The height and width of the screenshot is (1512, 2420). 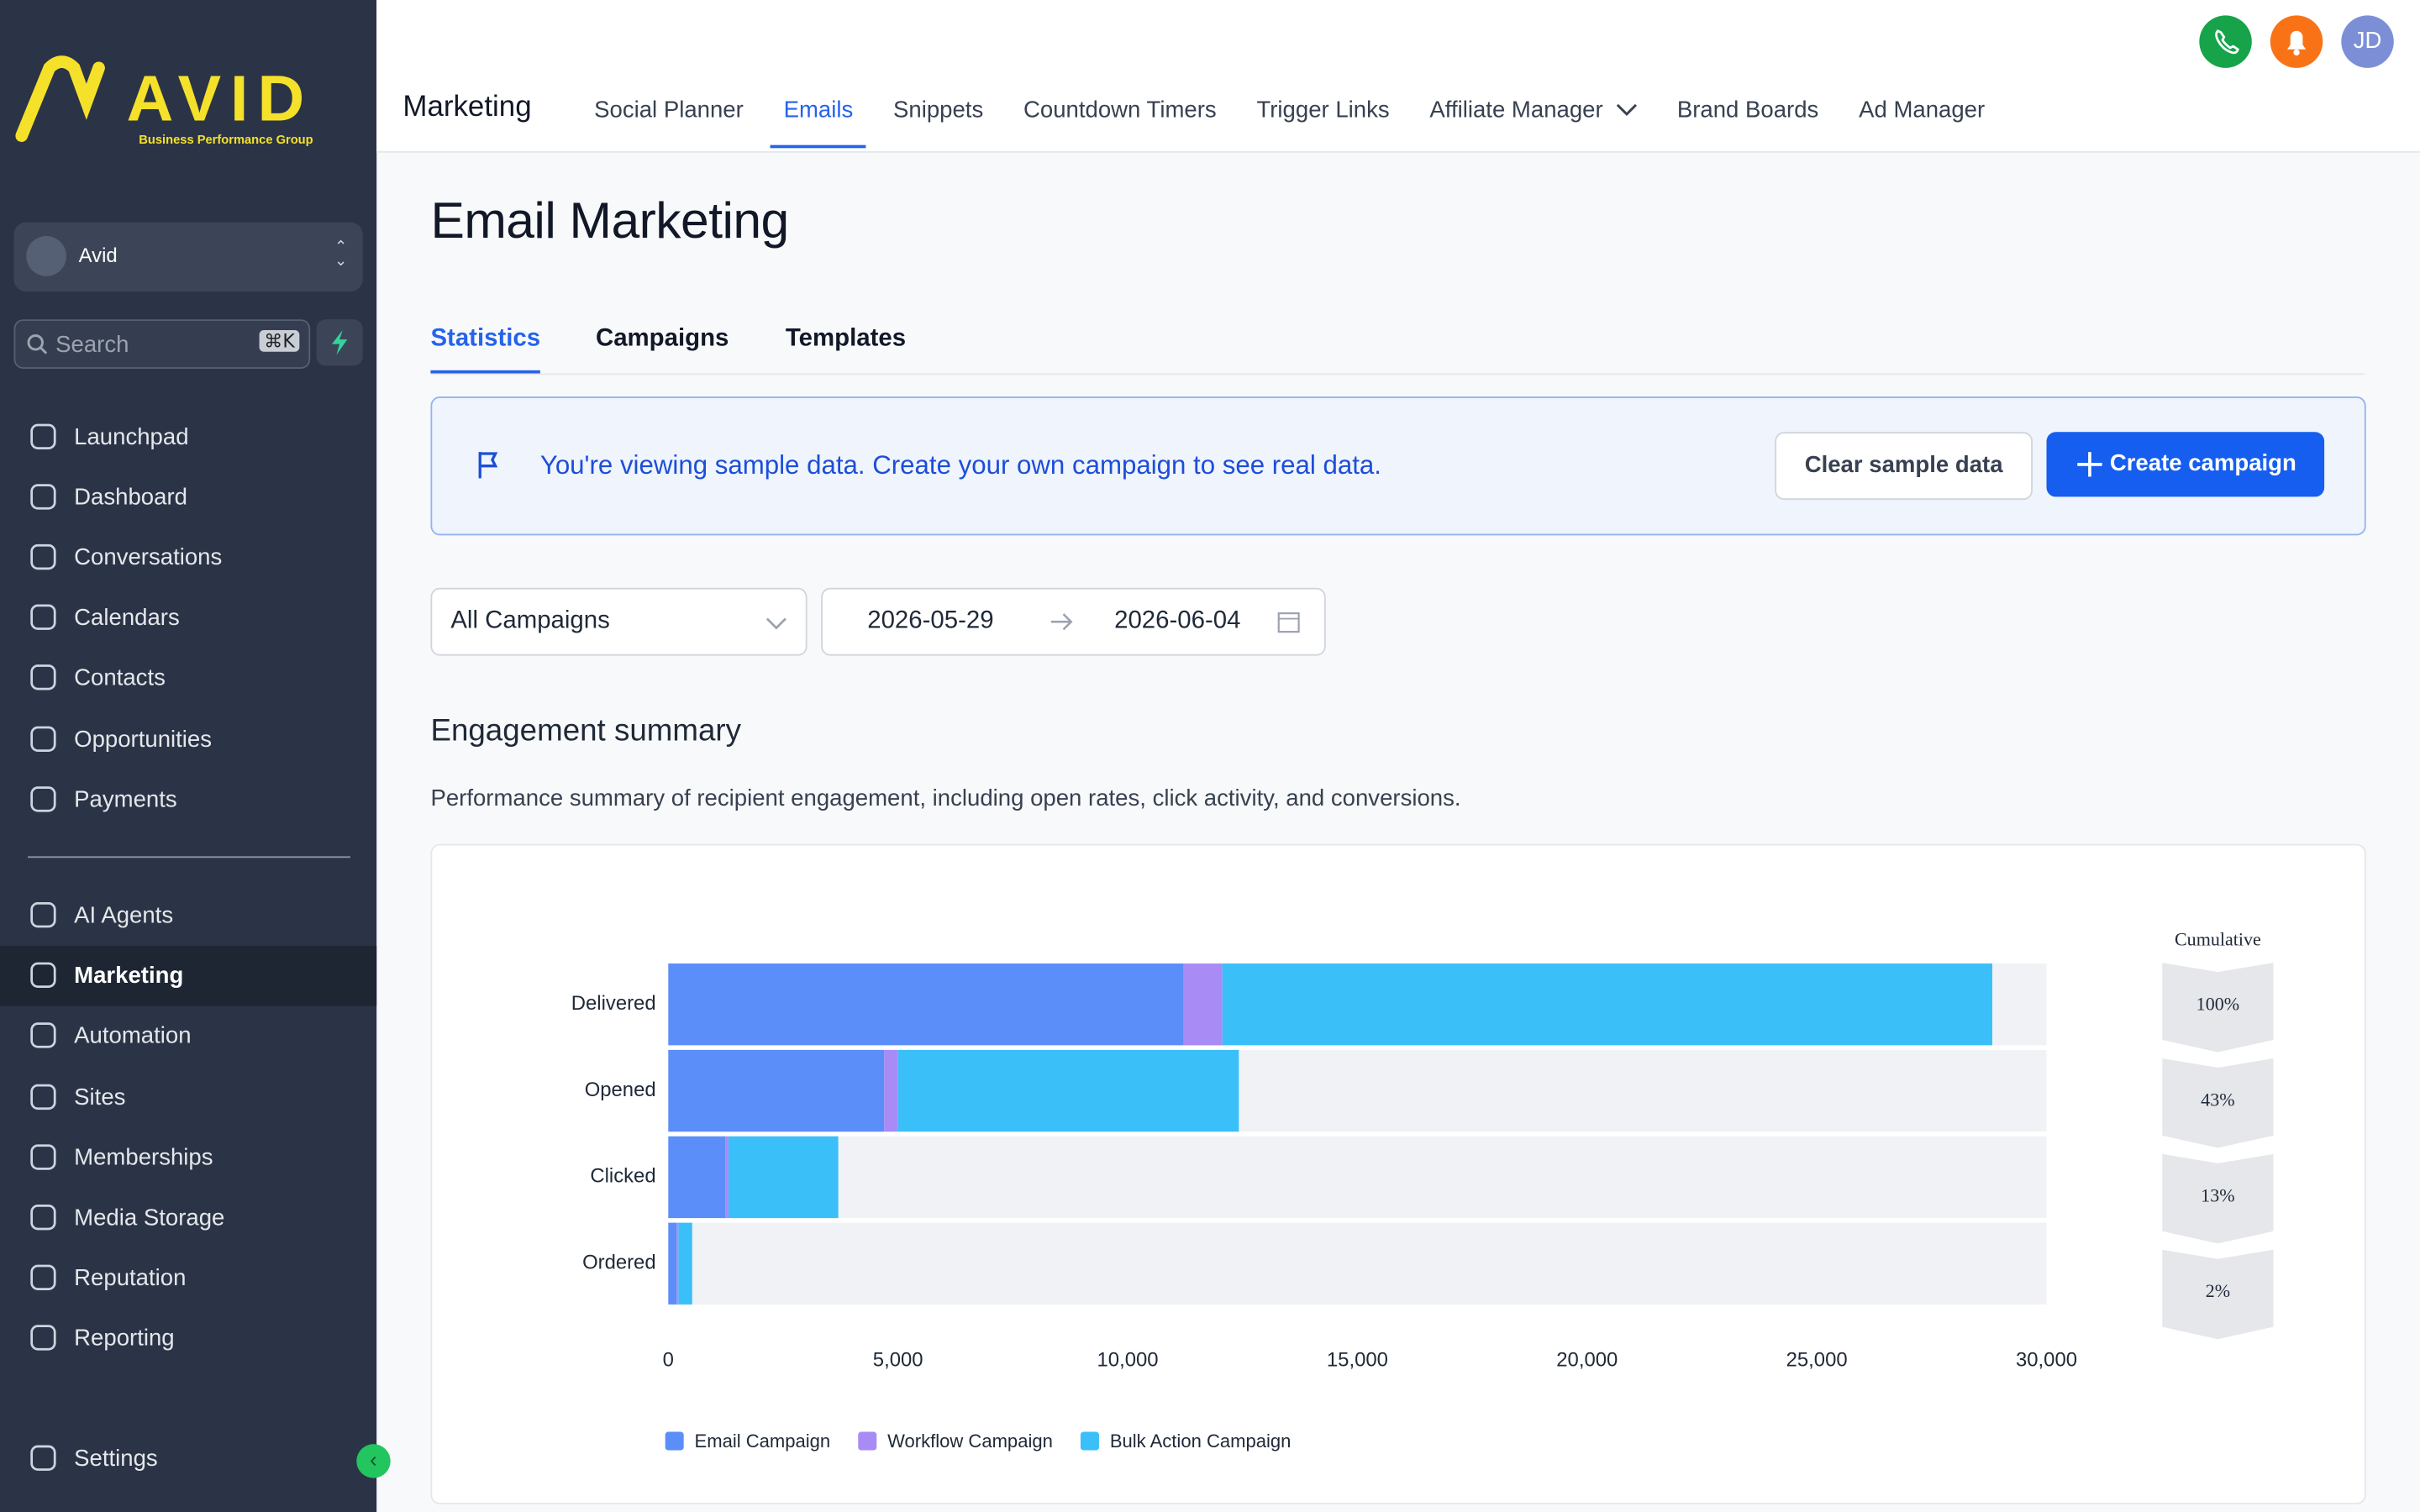 I want to click on y-tick-label: Clicked, so click(x=622, y=1176).